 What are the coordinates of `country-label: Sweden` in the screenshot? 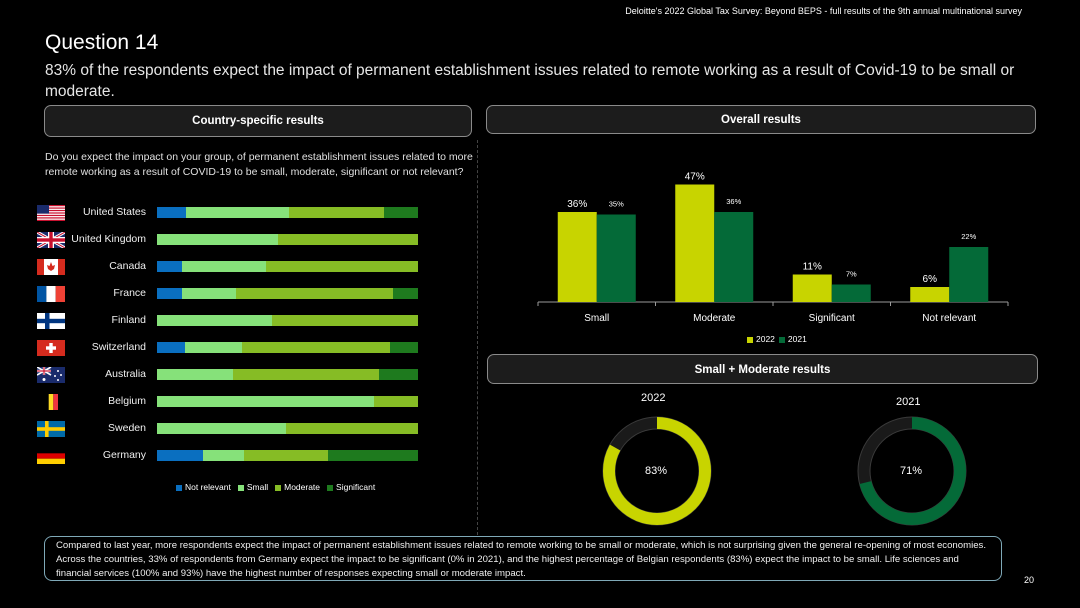 It's located at (127, 428).